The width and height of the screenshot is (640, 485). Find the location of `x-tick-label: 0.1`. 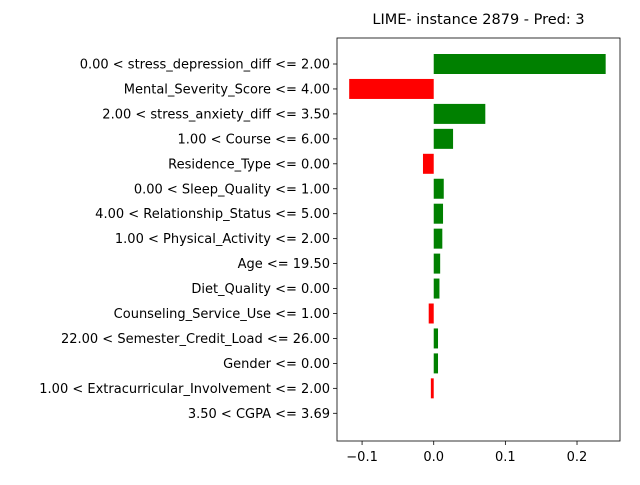

x-tick-label: 0.1 is located at coordinates (505, 457).